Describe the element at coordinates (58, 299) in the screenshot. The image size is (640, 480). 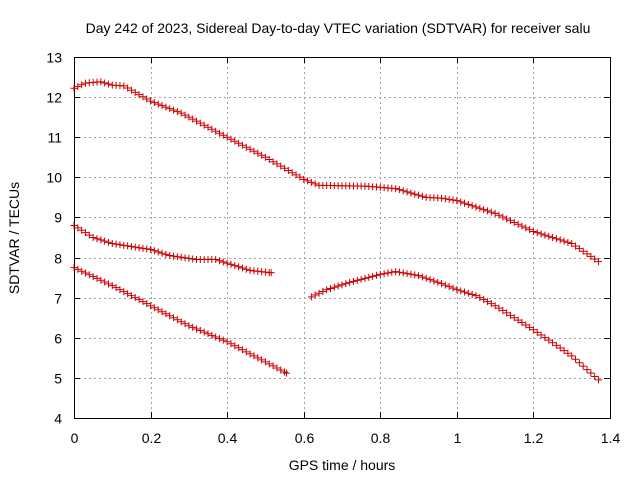
I see `y-tick-label: 7` at that location.